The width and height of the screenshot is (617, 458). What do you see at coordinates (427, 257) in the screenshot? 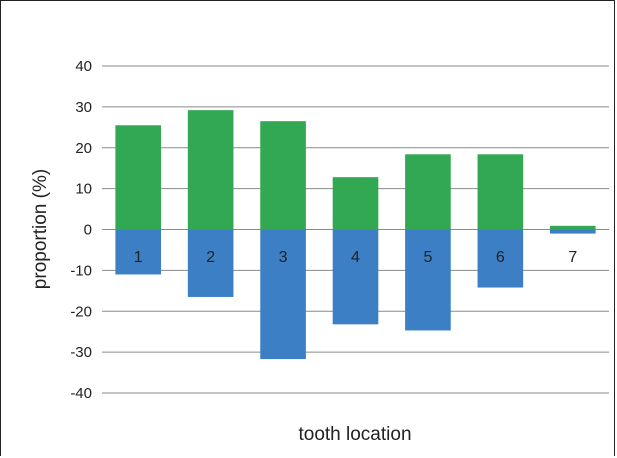
I see `category-label: 5` at bounding box center [427, 257].